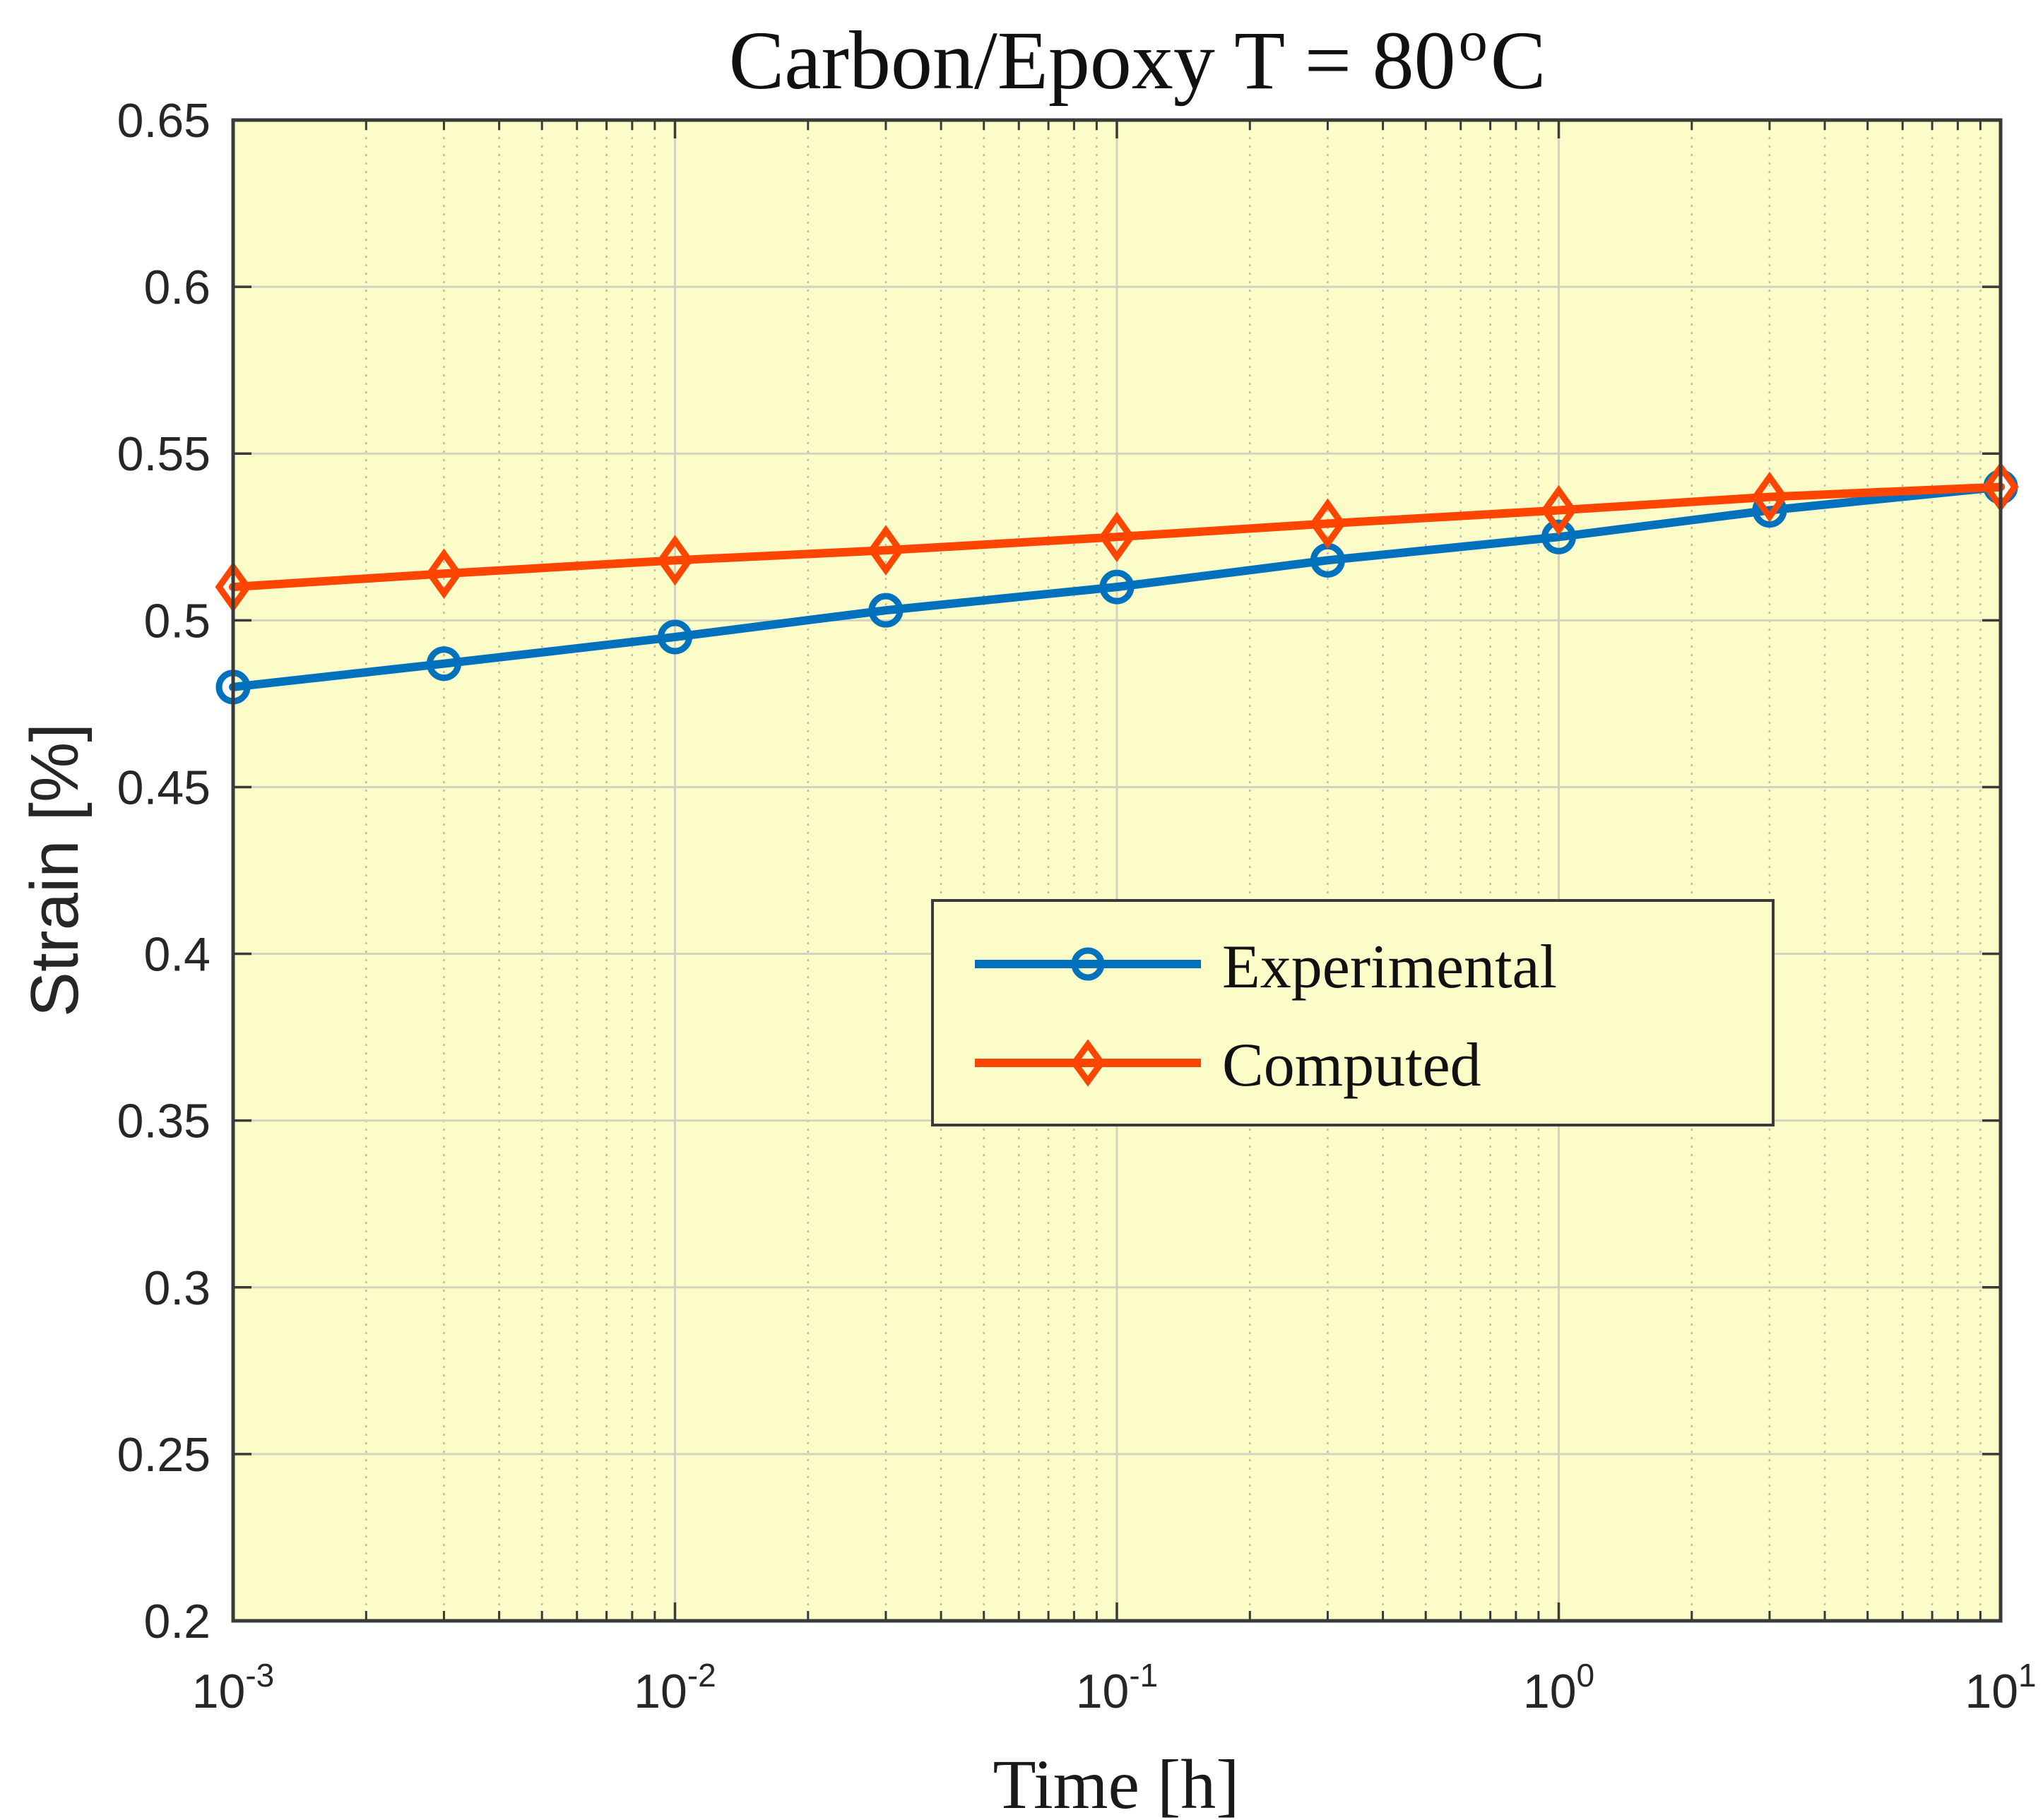 The image size is (2043, 1820). I want to click on legend-box, so click(1353, 1012).